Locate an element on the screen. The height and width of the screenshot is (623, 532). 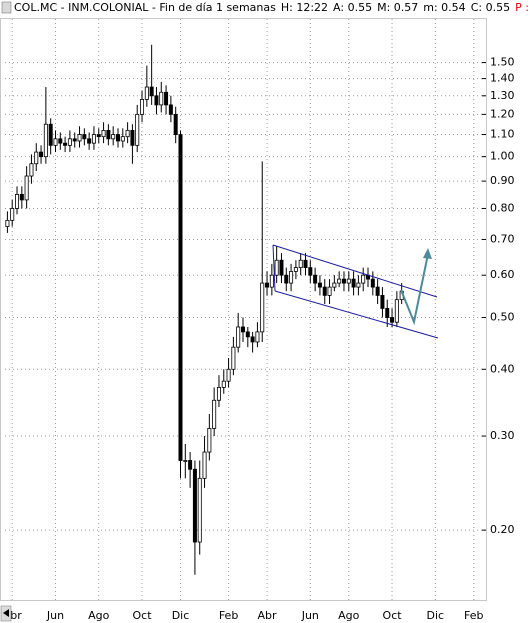
header-icon is located at coordinates (6, 7).